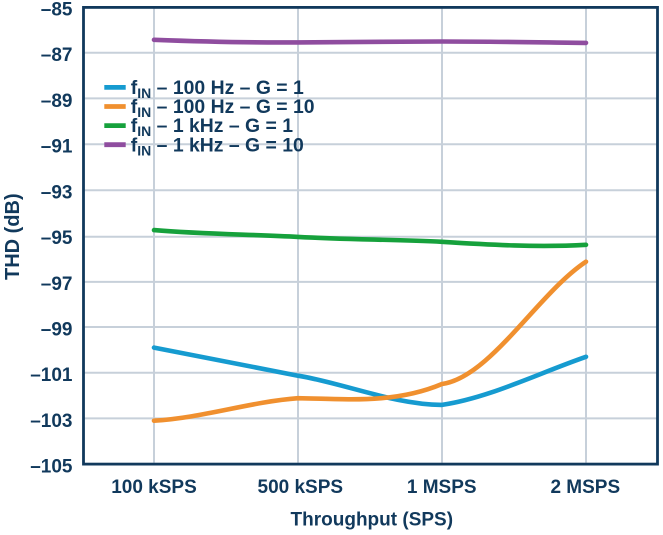  What do you see at coordinates (51, 375) in the screenshot?
I see `svg-text: –101` at bounding box center [51, 375].